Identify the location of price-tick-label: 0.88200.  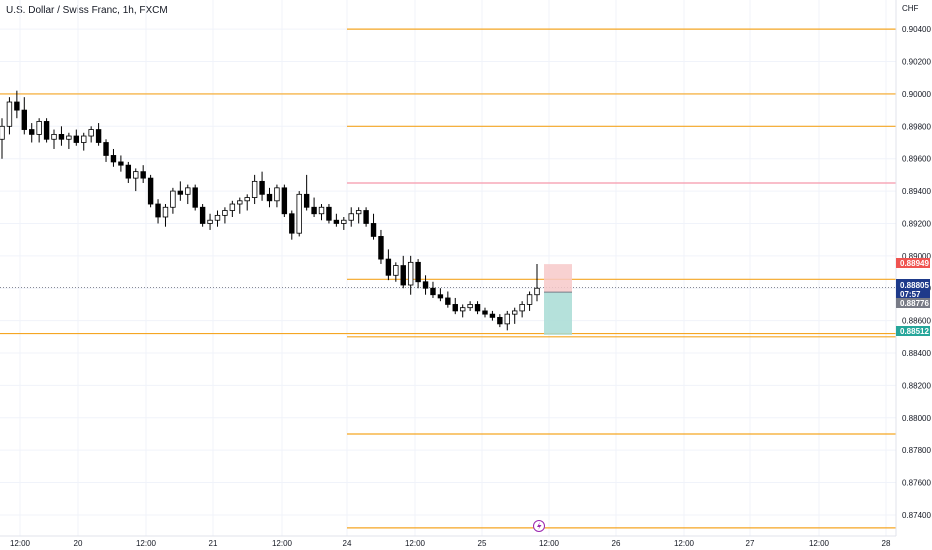
(916, 385).